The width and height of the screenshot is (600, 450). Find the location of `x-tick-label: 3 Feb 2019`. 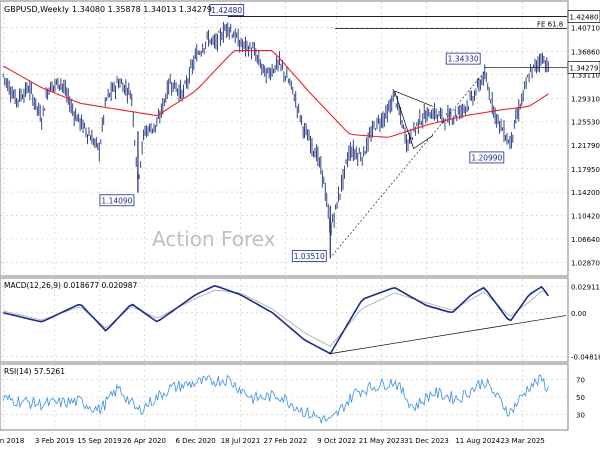

x-tick-label: 3 Feb 2019 is located at coordinates (54, 441).